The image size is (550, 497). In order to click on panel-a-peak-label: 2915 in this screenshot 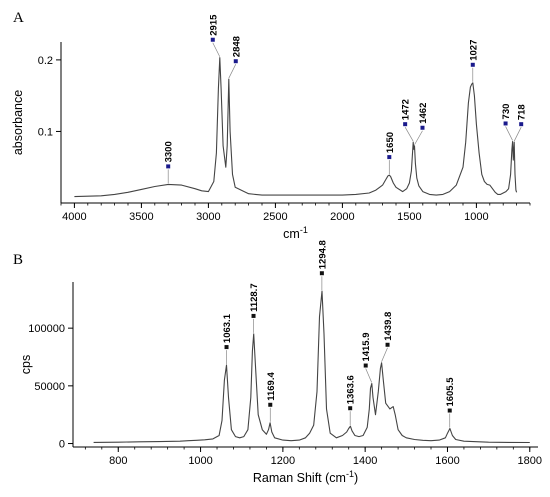, I will do `click(213, 25)`.